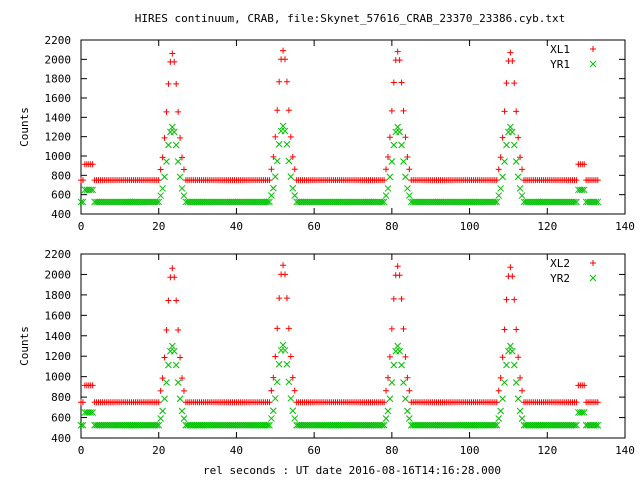 The height and width of the screenshot is (480, 640). What do you see at coordinates (58, 117) in the screenshot?
I see `y-tick-label: 1400` at bounding box center [58, 117].